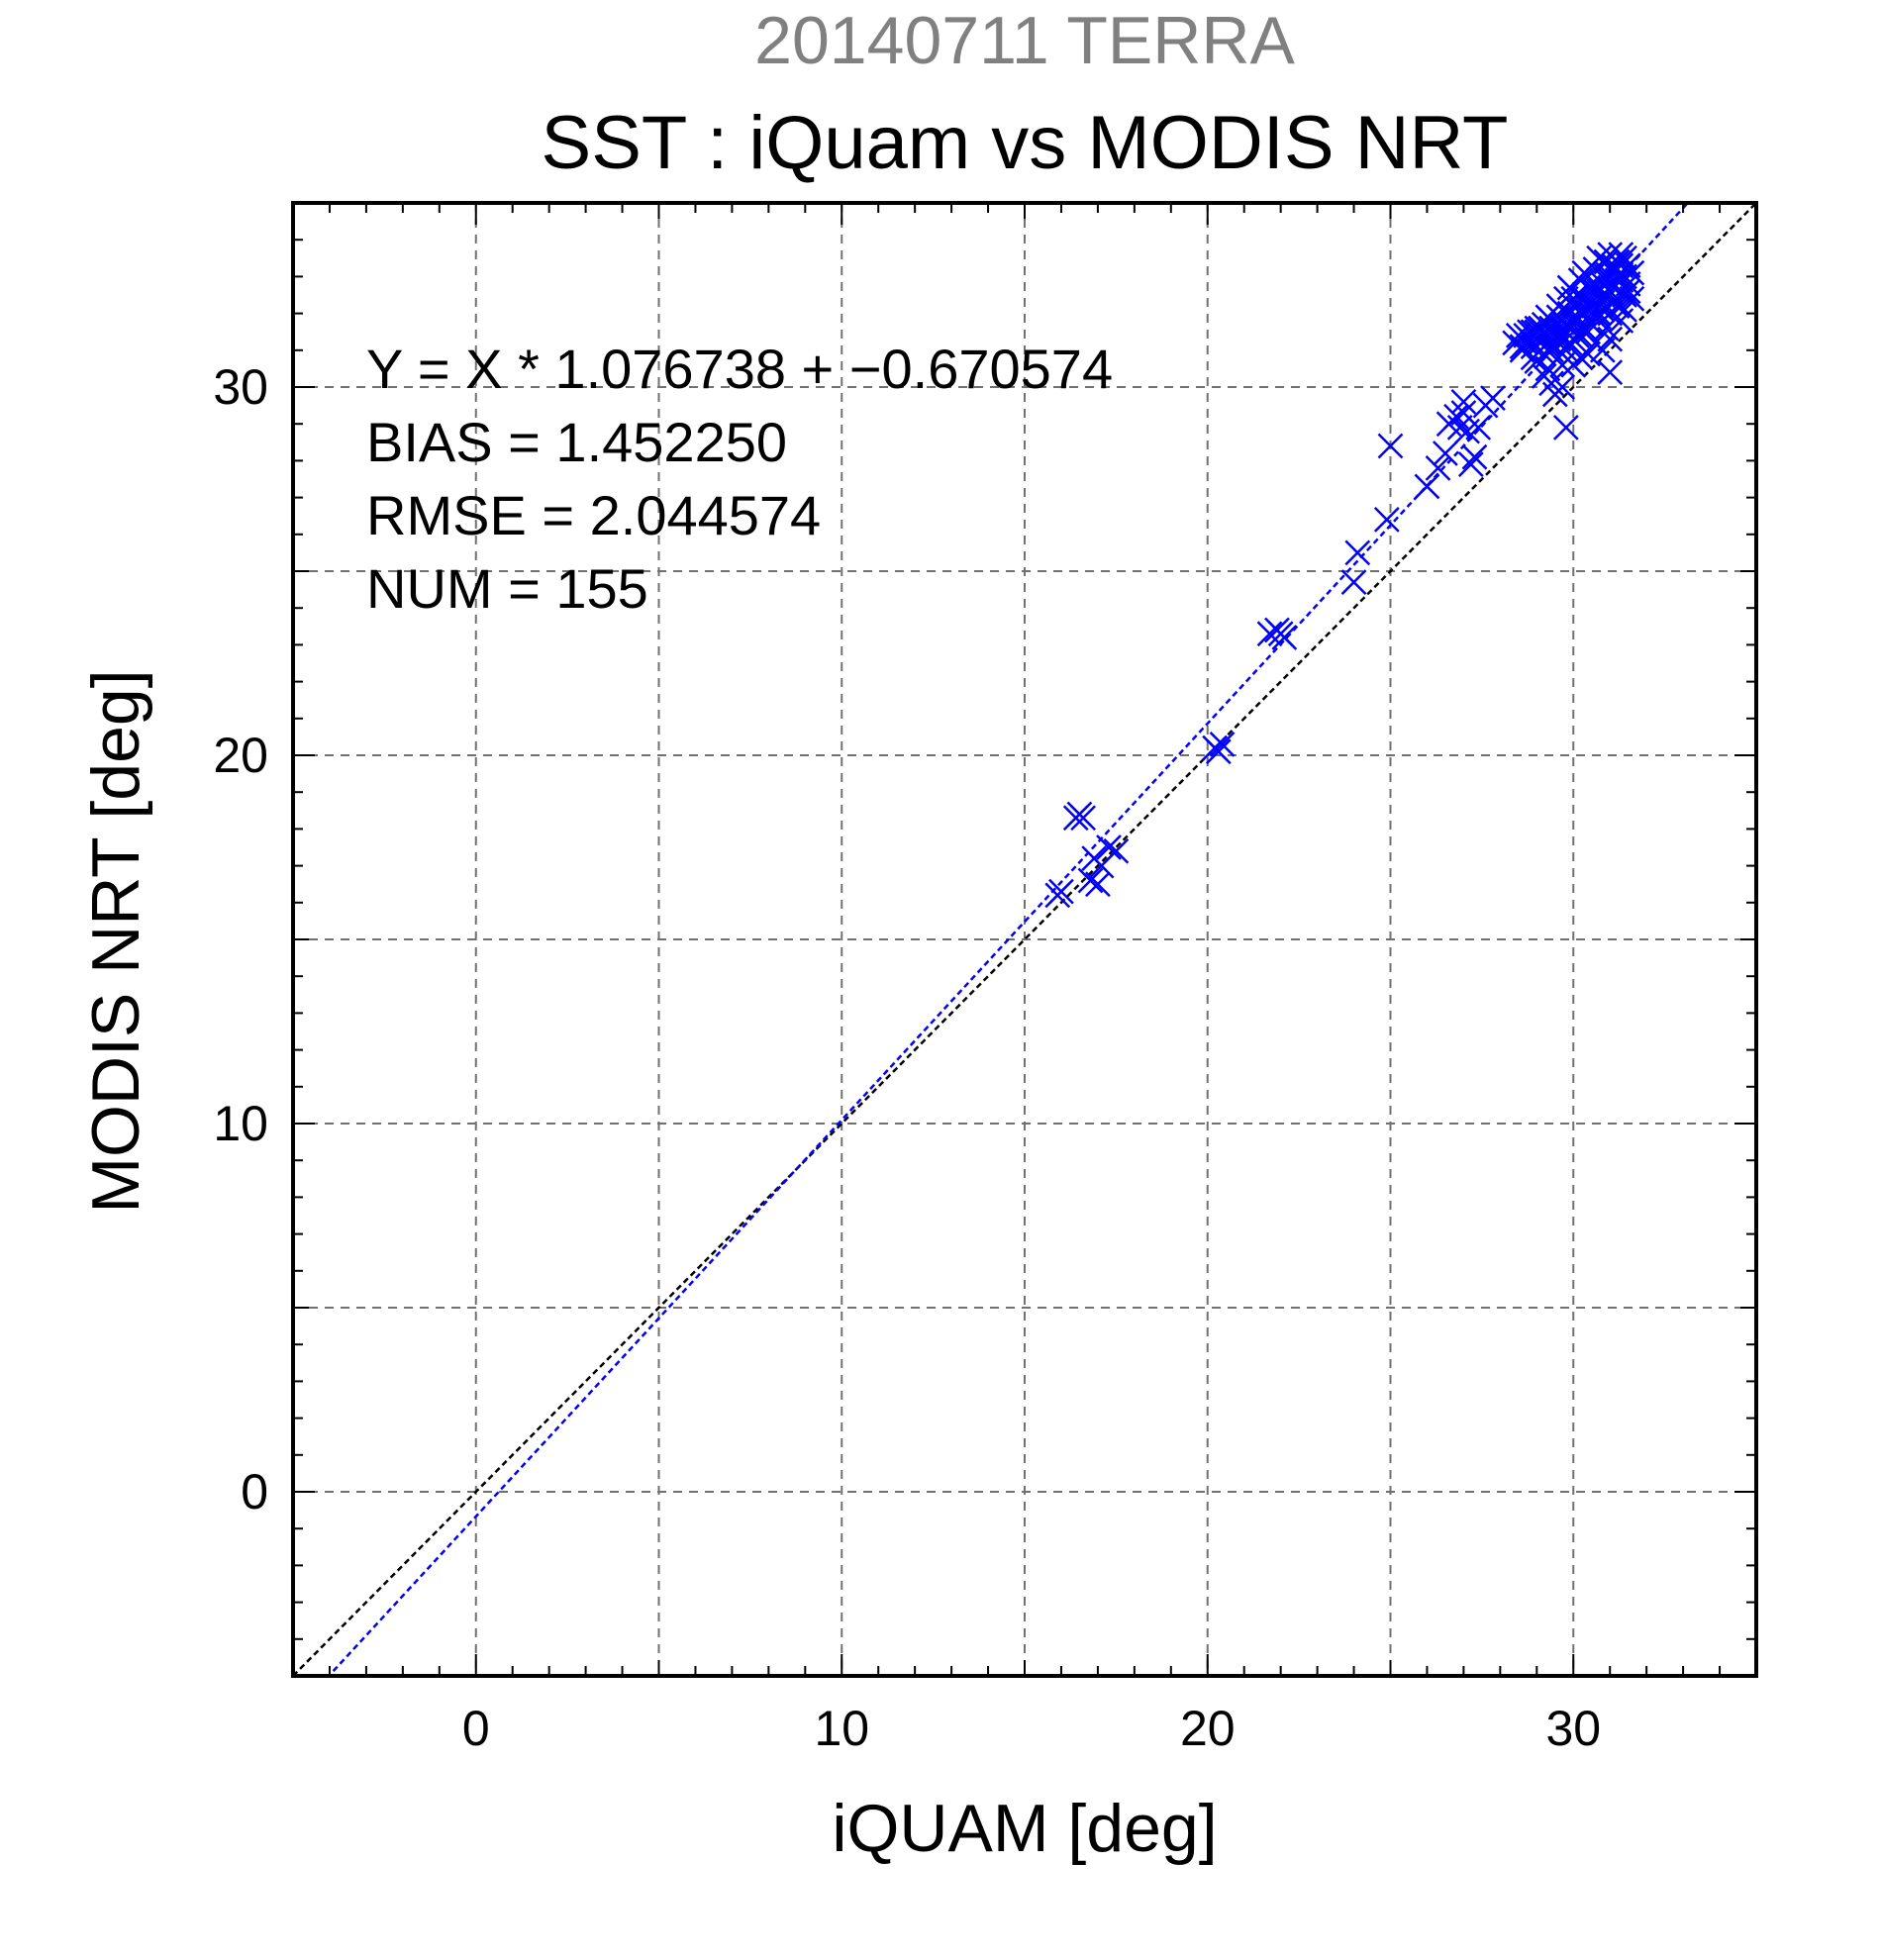 The height and width of the screenshot is (1960, 1881). What do you see at coordinates (841, 1728) in the screenshot?
I see `x-tick-label: 10` at bounding box center [841, 1728].